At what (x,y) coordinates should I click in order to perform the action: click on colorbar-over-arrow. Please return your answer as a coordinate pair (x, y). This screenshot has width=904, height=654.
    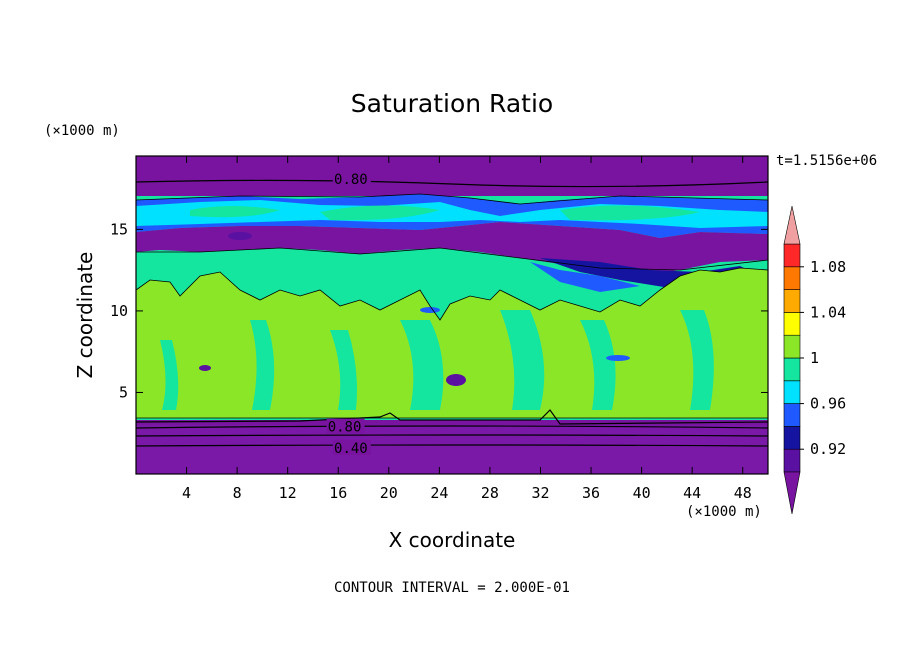
    Looking at the image, I should click on (792, 225).